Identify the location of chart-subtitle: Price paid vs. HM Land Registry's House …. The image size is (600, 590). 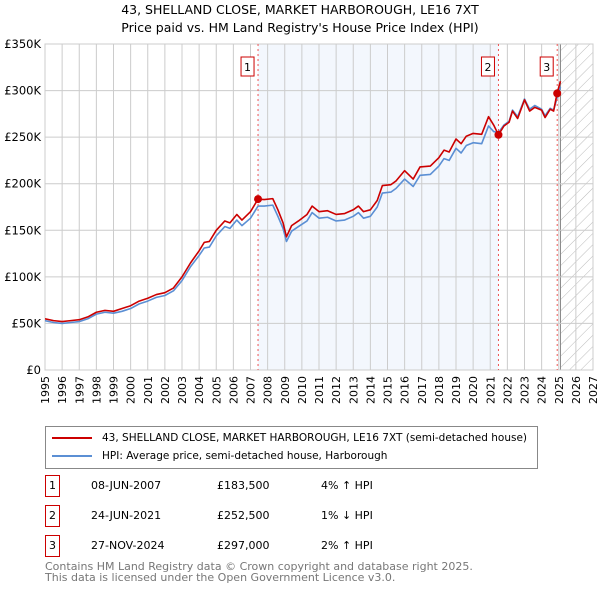
(300, 27).